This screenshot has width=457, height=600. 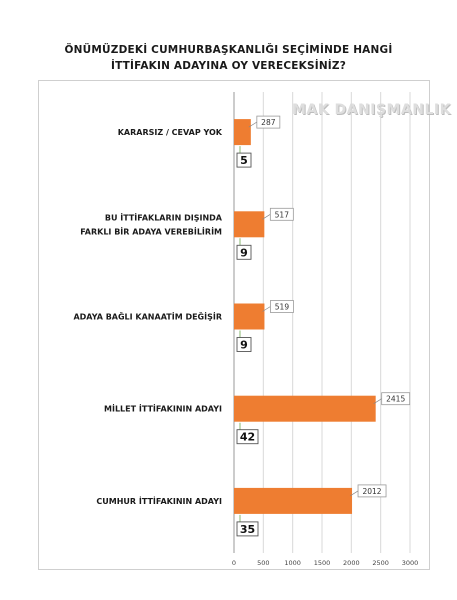 What do you see at coordinates (410, 563) in the screenshot?
I see `x-tick-label: 3000` at bounding box center [410, 563].